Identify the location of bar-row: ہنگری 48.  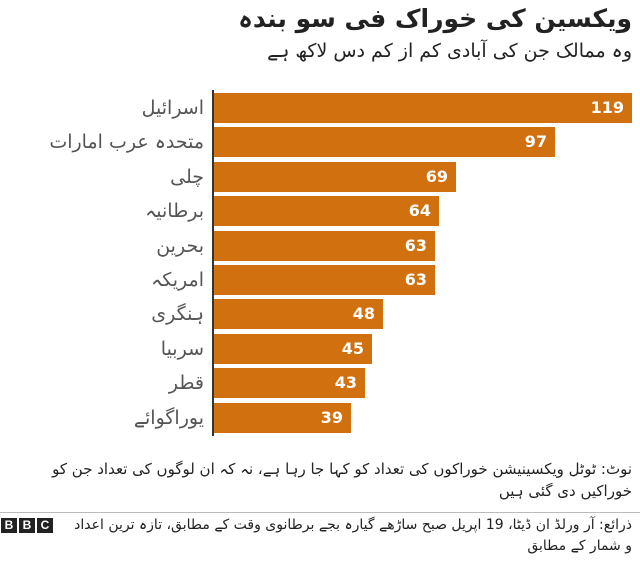
(320, 314).